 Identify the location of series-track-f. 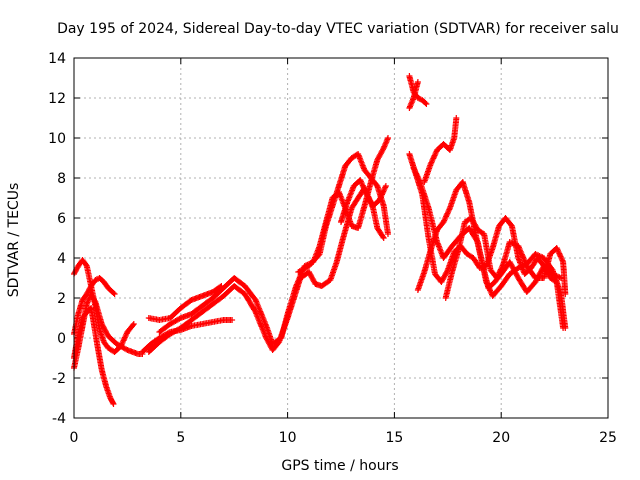
(185, 303).